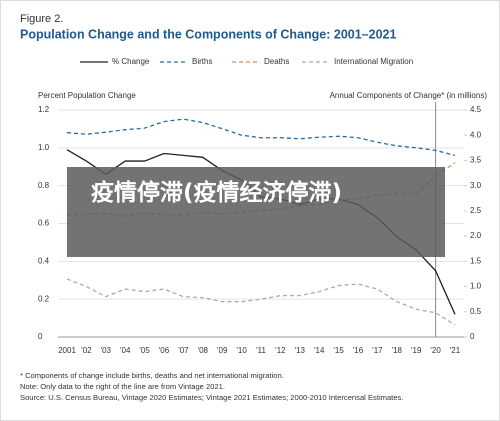 The height and width of the screenshot is (421, 500). I want to click on legend-label: International Migration, so click(373, 61).